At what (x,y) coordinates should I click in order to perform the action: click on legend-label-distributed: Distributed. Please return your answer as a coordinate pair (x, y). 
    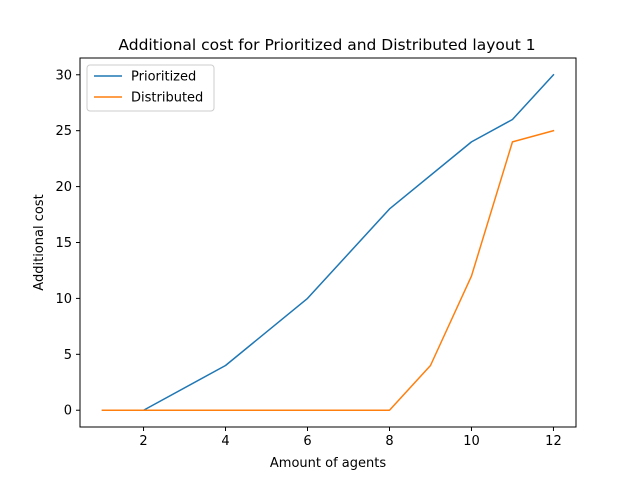
    Looking at the image, I should click on (167, 98).